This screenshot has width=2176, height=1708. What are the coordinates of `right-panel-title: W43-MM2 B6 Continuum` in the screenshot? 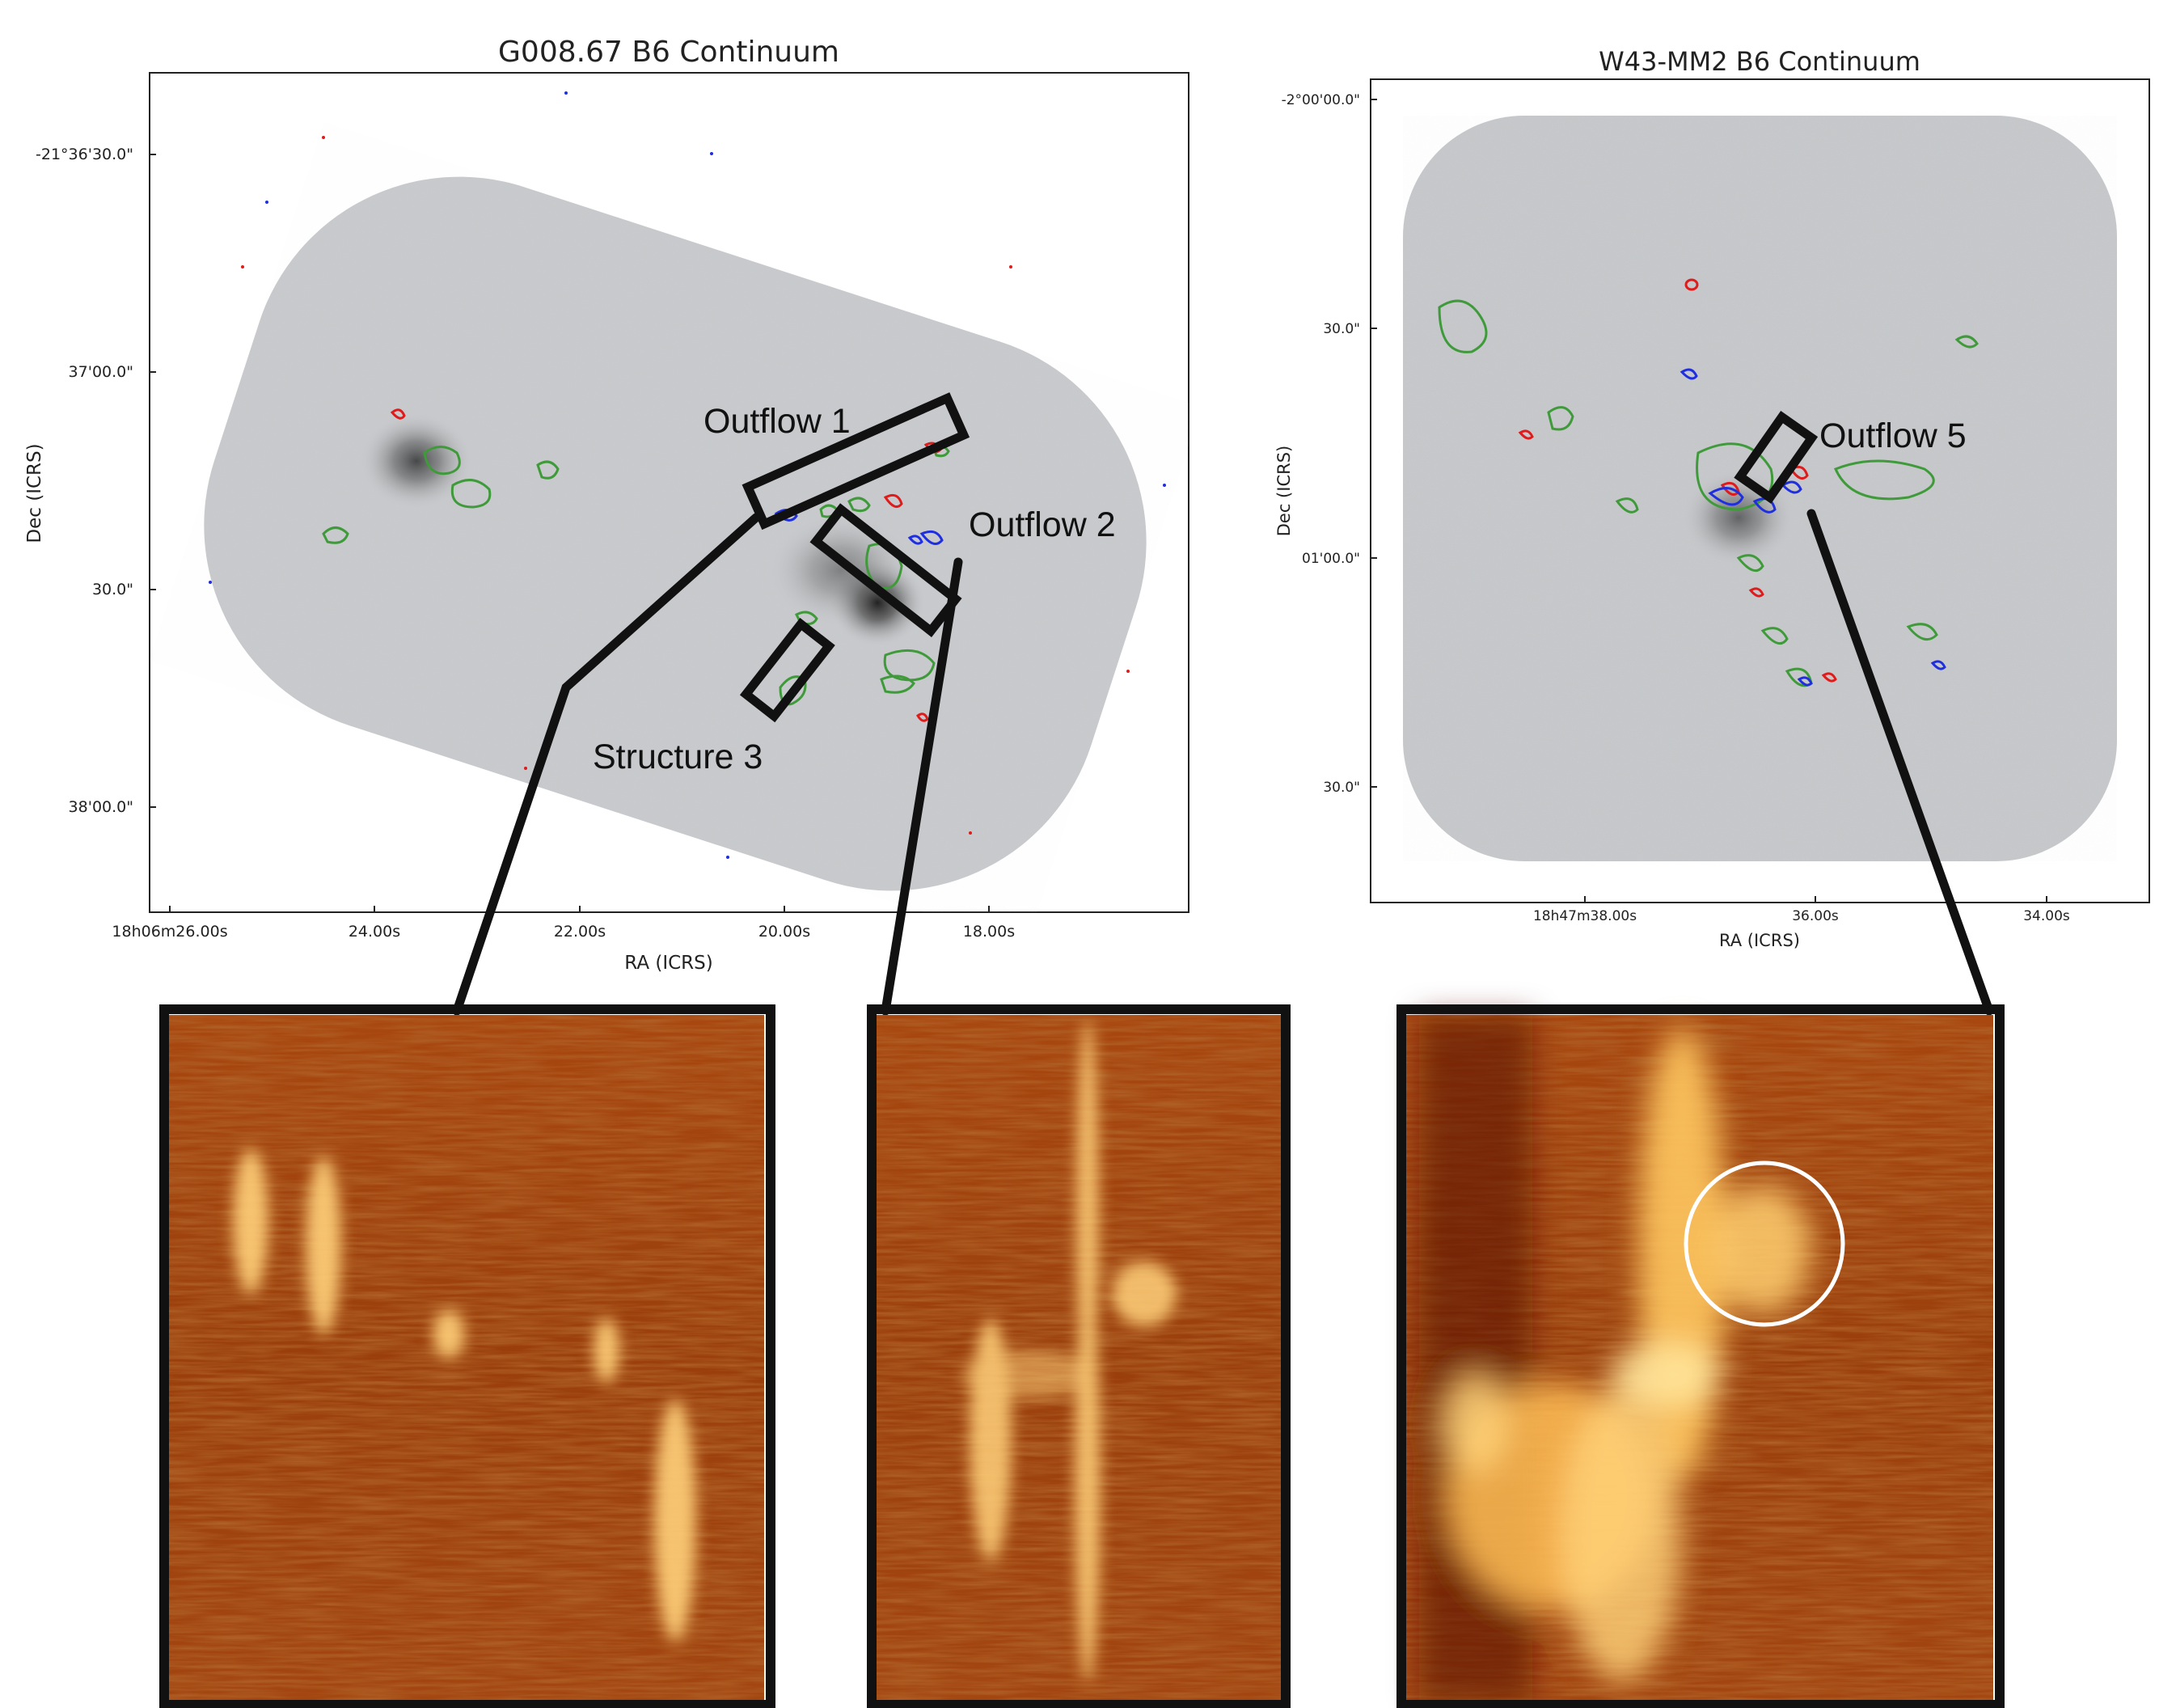 It's located at (1759, 62).